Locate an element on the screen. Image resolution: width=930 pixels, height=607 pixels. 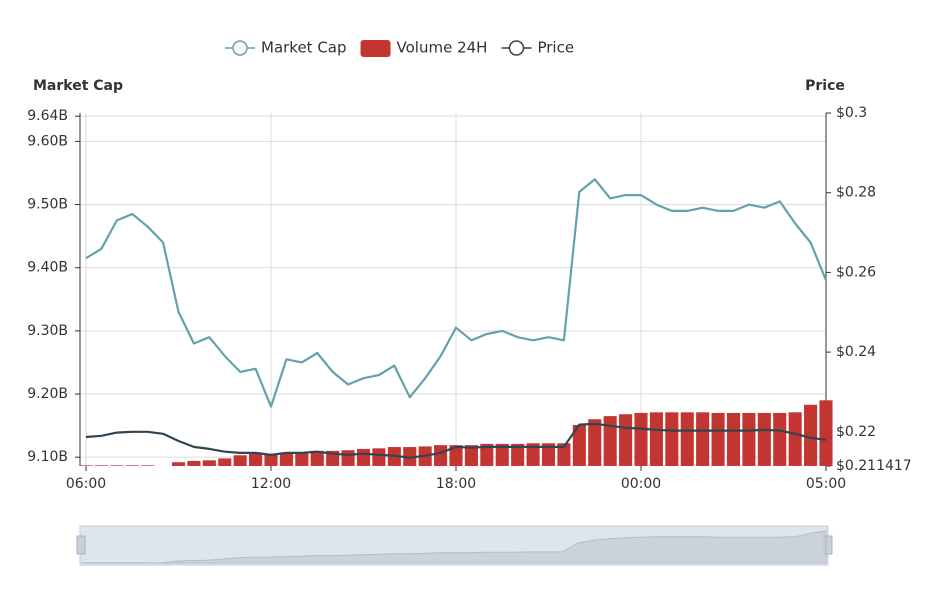
x-tick-label: 00:00 is located at coordinates (641, 484).